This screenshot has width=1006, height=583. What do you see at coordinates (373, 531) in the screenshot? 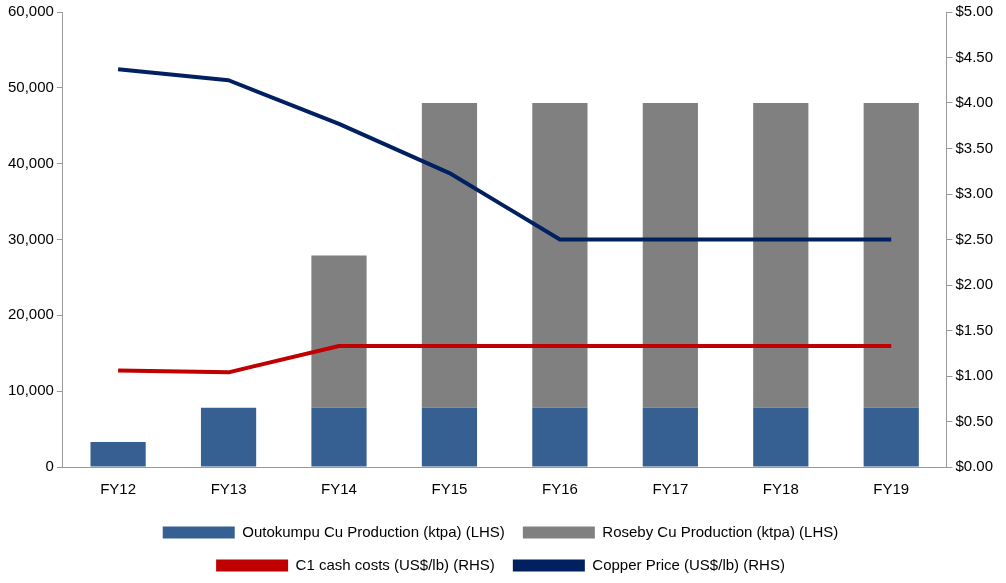
I see `legend-label: Outokumpu Cu Production (ktpa) (LHS)` at bounding box center [373, 531].